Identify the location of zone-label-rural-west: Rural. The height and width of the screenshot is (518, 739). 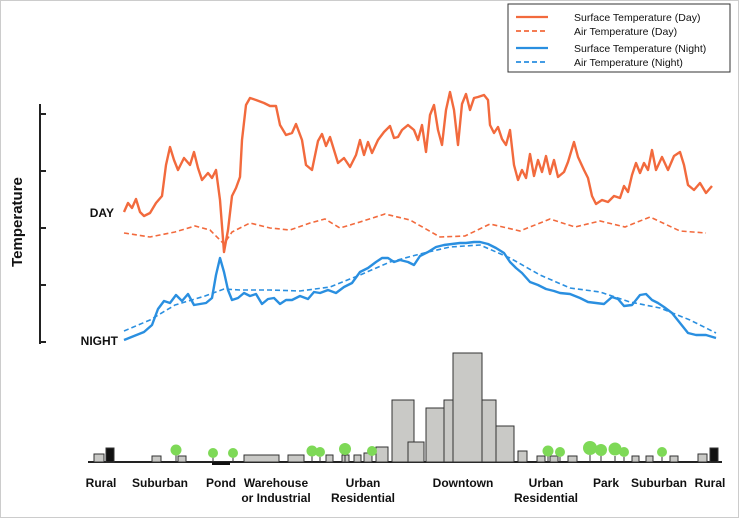
(101, 483).